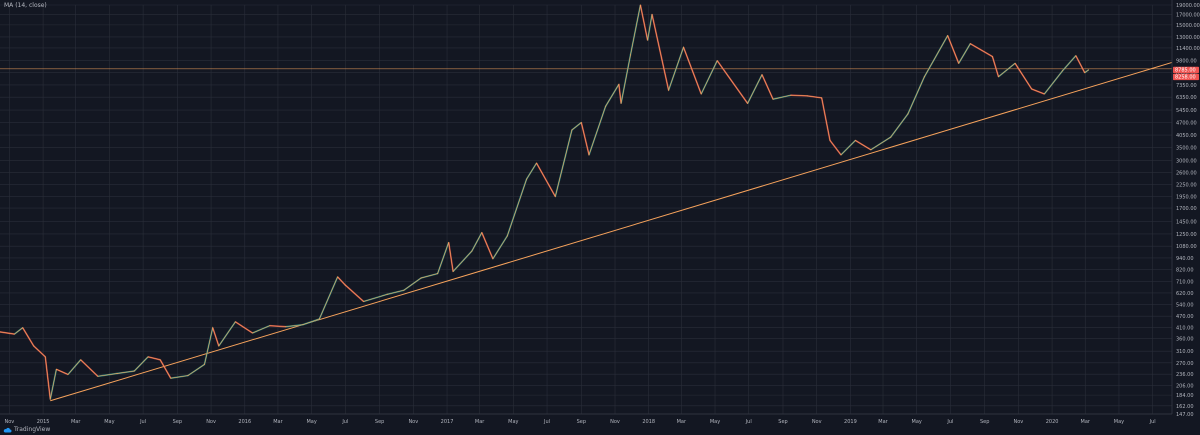 The width and height of the screenshot is (1200, 435). I want to click on y-tick-label: 470.00, so click(1185, 317).